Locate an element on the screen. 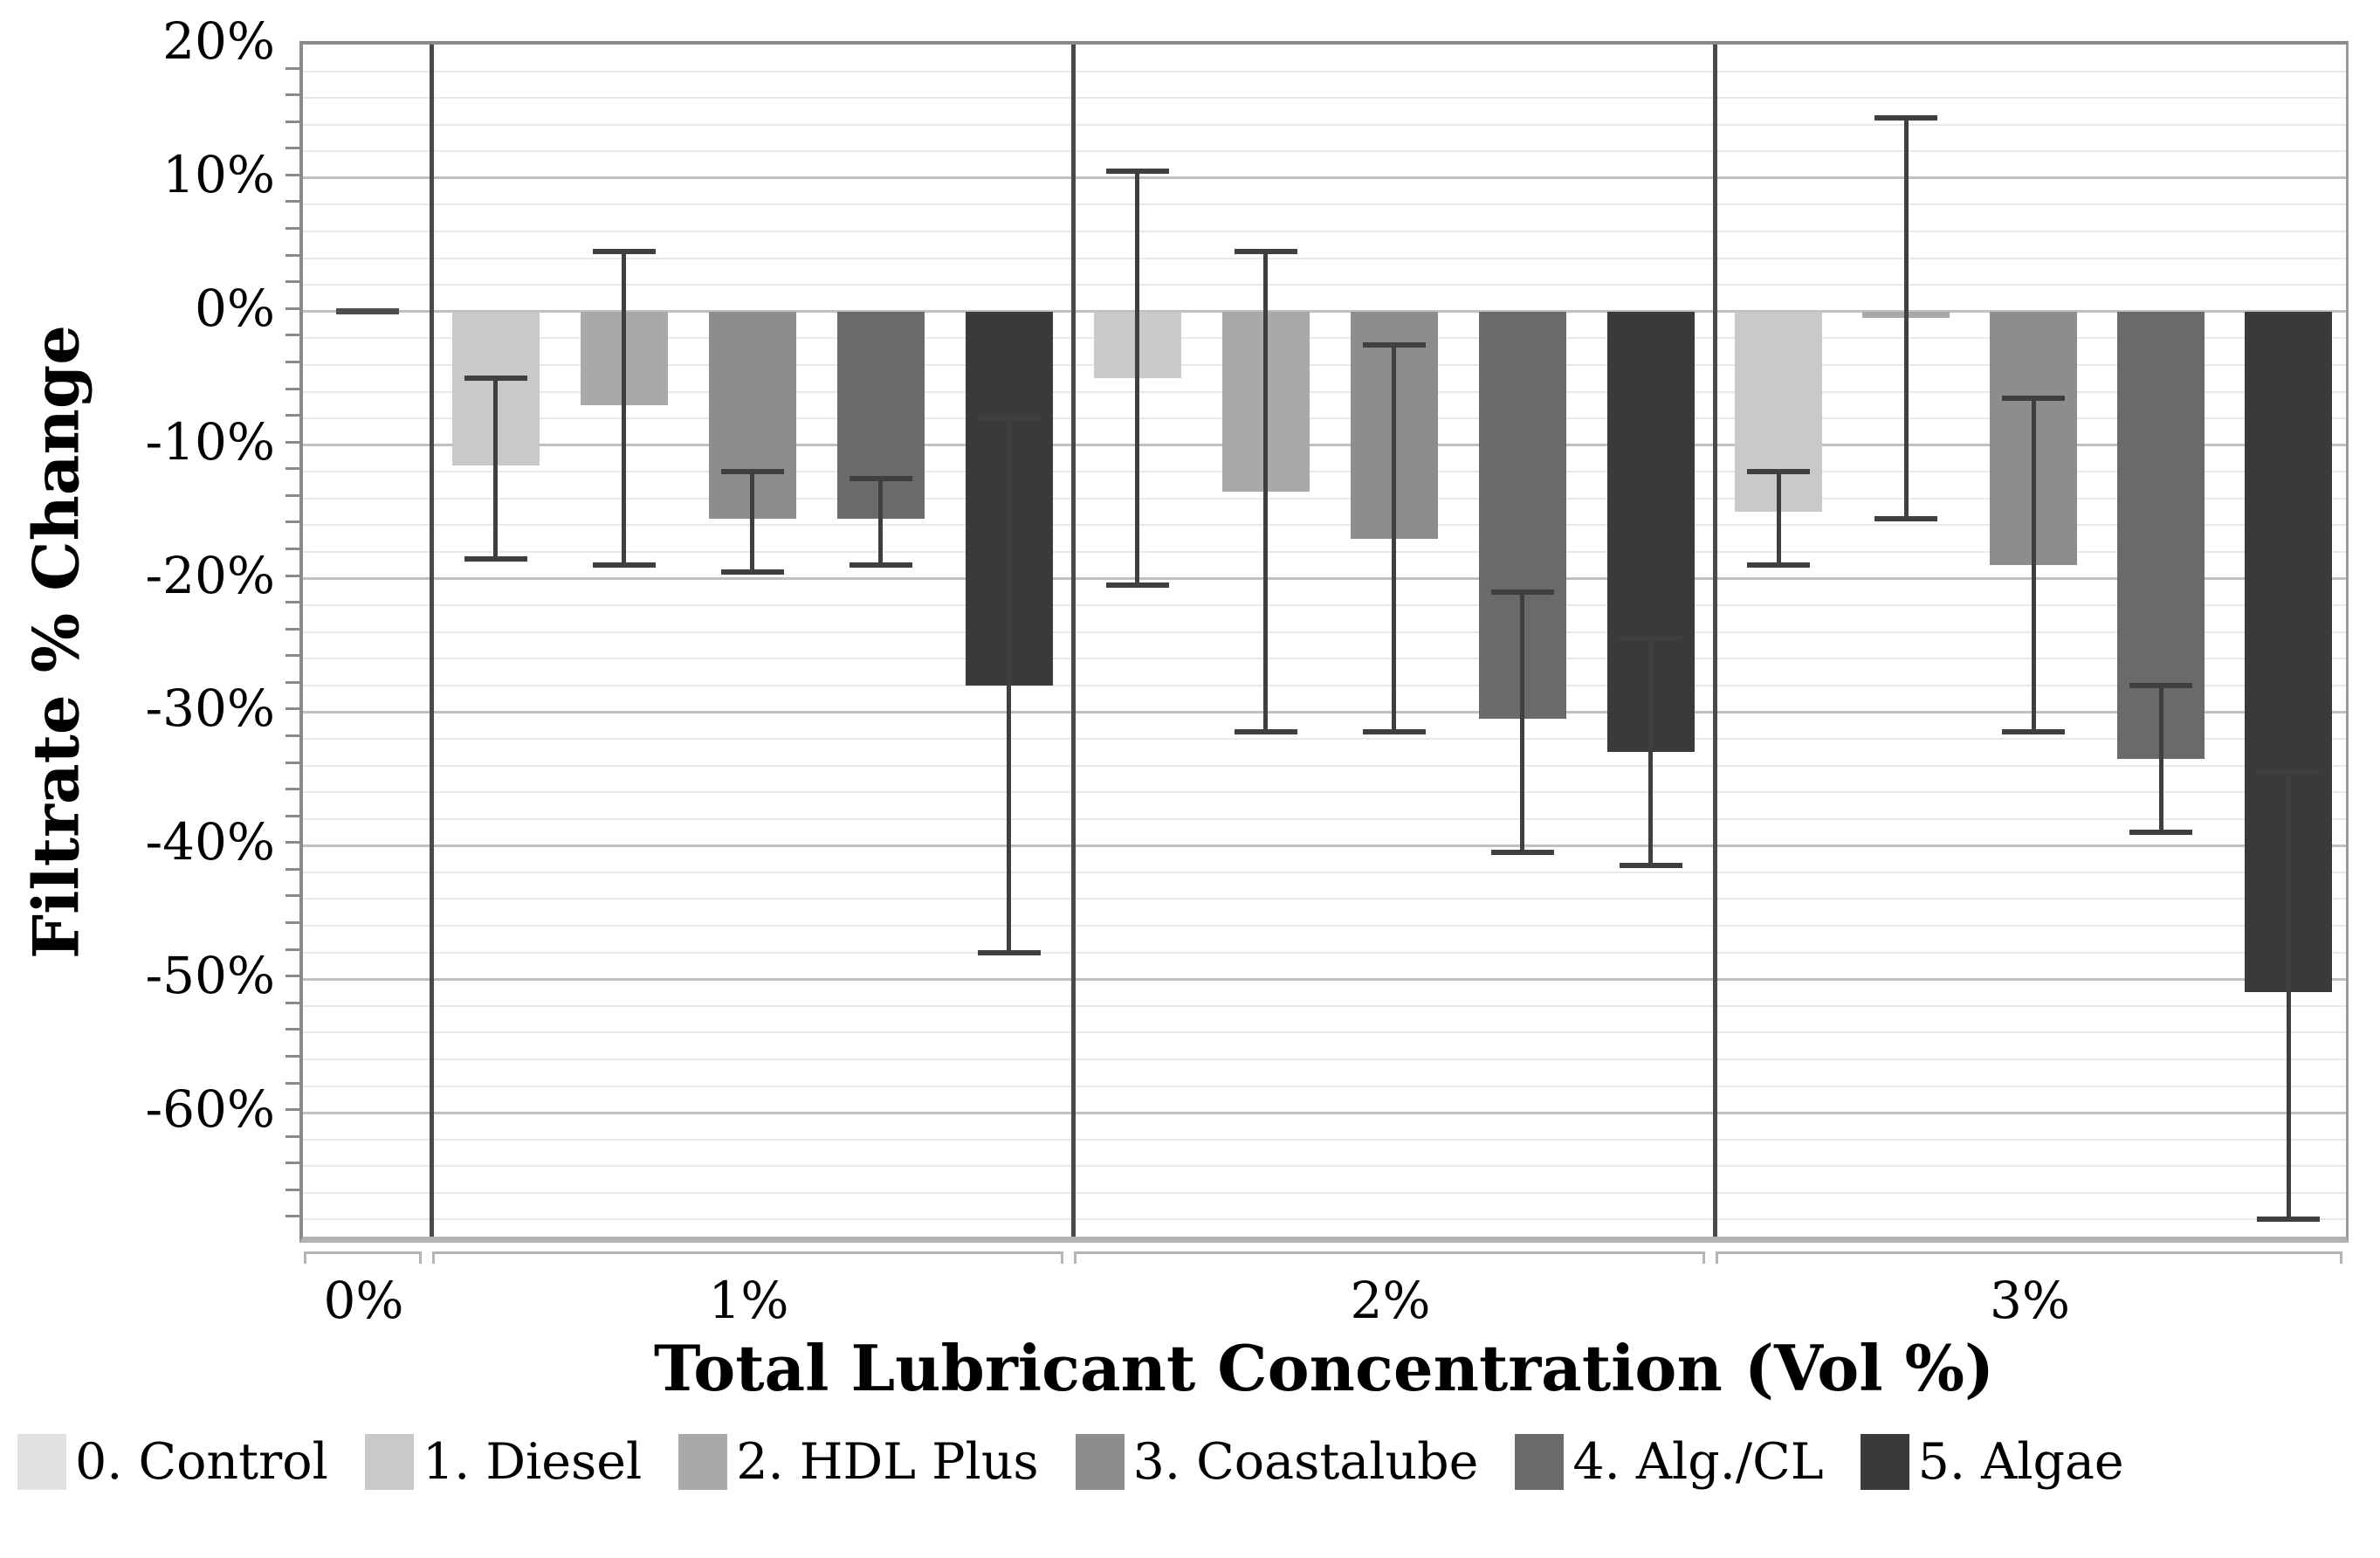 This screenshot has width=2380, height=1558. legend-item: 3. Coastalube is located at coordinates (1277, 1461).